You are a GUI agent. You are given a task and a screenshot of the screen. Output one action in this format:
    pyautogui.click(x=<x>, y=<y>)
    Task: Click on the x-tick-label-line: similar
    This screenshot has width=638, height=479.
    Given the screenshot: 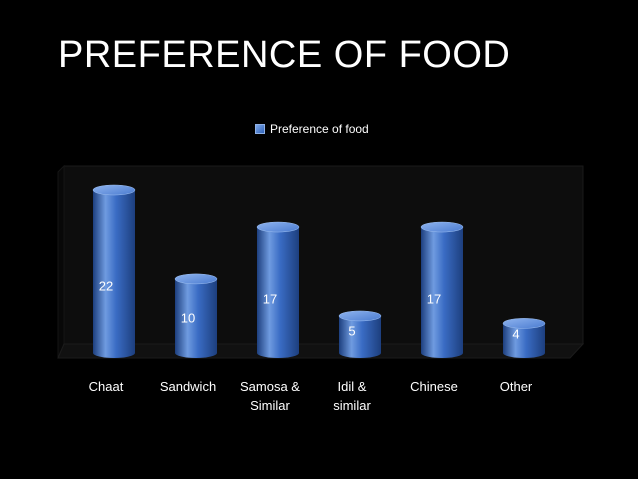 What is the action you would take?
    pyautogui.click(x=352, y=405)
    